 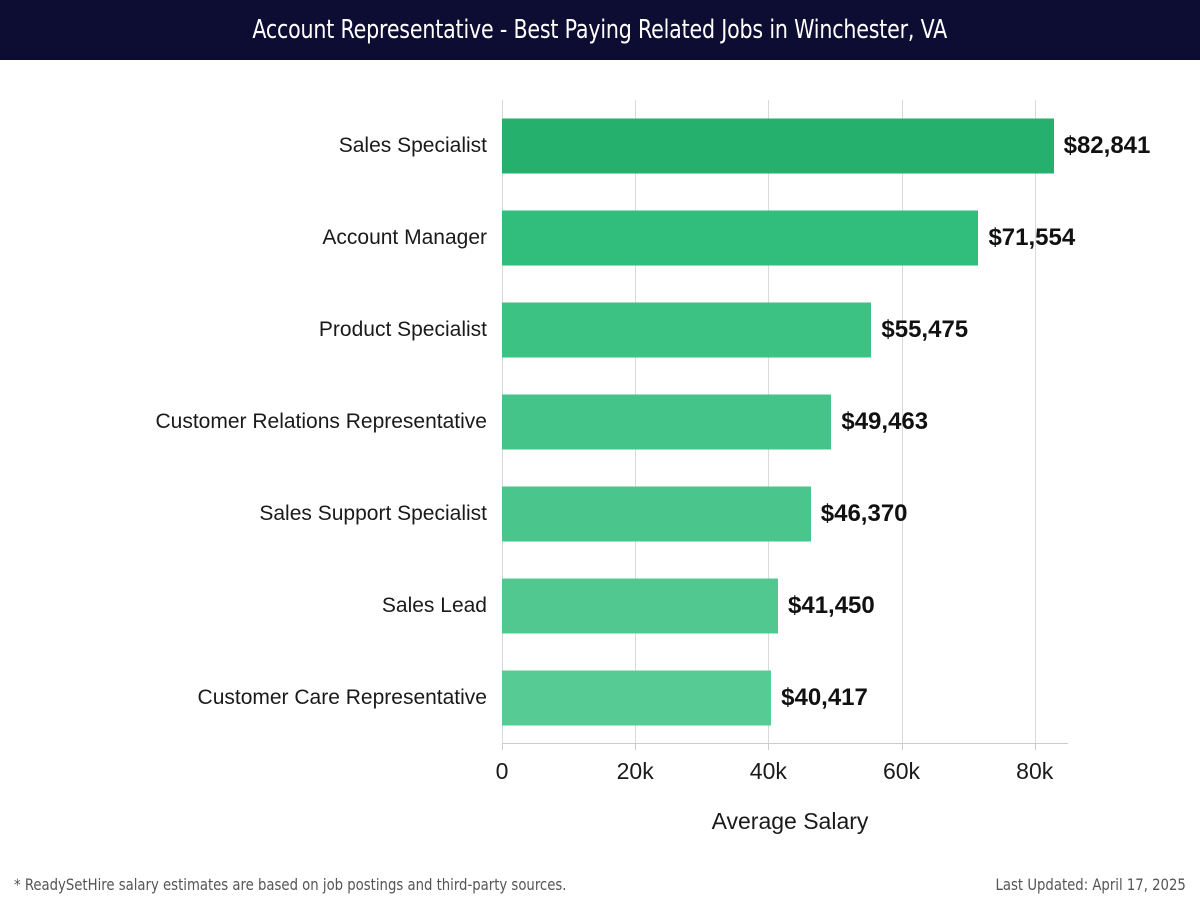 What do you see at coordinates (1035, 746) in the screenshot?
I see `tick-mark-80k` at bounding box center [1035, 746].